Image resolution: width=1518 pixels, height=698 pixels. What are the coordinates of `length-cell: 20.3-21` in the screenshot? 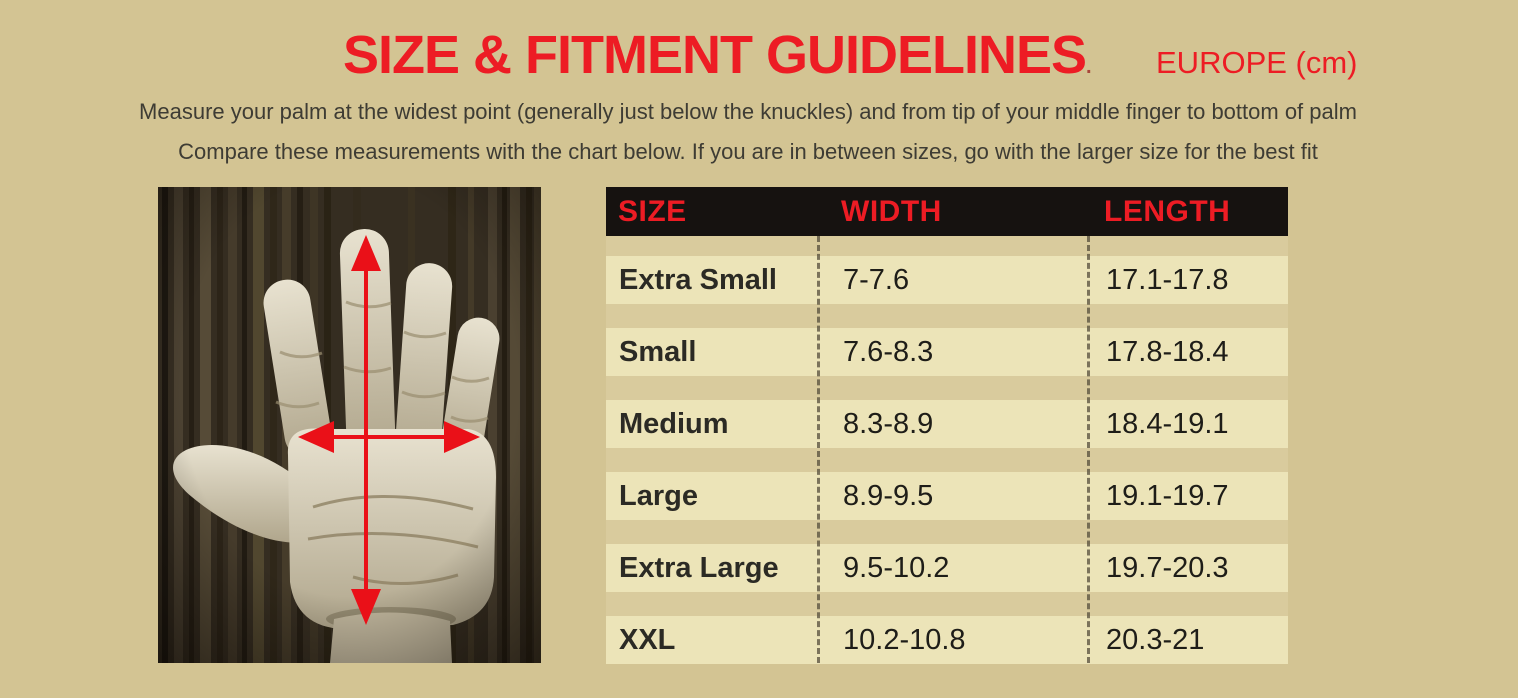 It's located at (1155, 640).